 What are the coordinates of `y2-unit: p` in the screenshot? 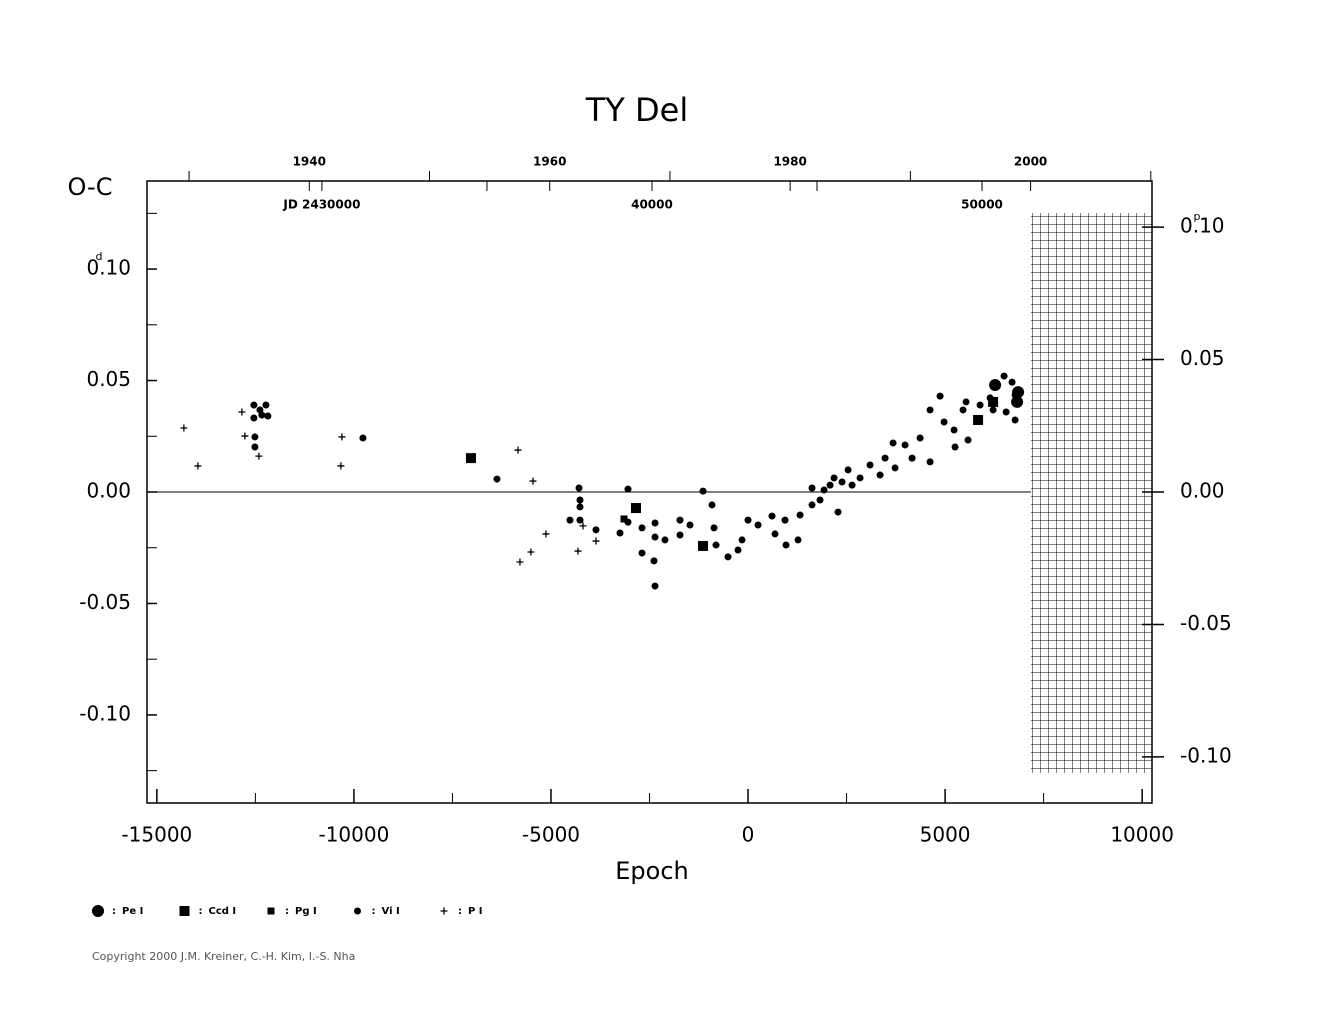 It's located at (1197, 216).